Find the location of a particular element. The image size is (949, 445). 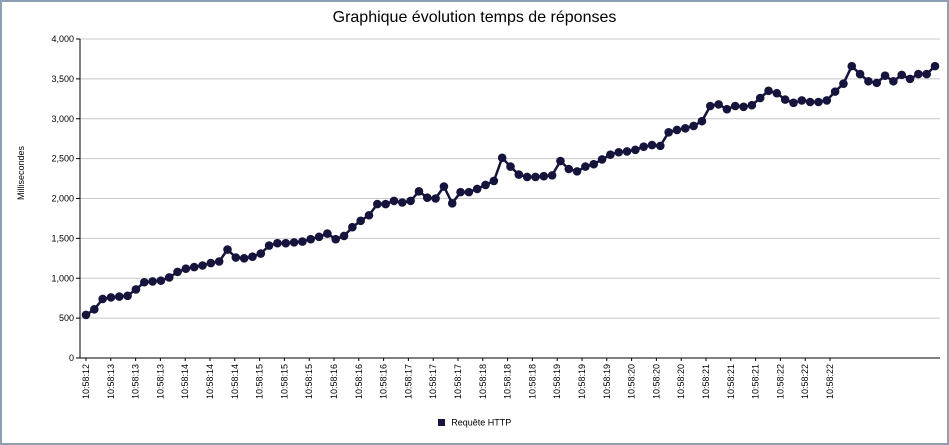

chart-title: Graphique évolution temps de réponses is located at coordinates (474, 17).